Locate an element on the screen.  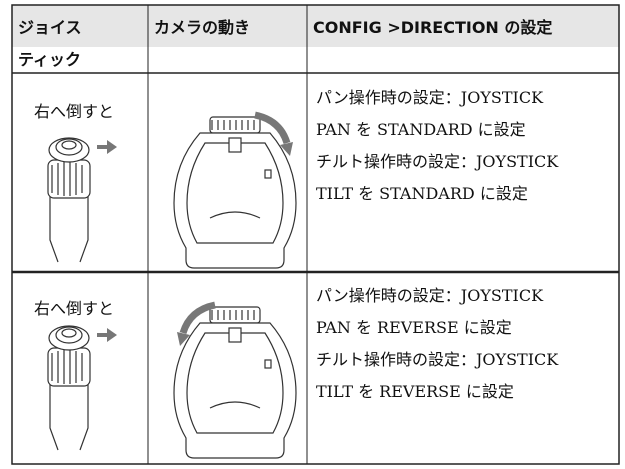
header-cell: ティック is located at coordinates (50, 59).